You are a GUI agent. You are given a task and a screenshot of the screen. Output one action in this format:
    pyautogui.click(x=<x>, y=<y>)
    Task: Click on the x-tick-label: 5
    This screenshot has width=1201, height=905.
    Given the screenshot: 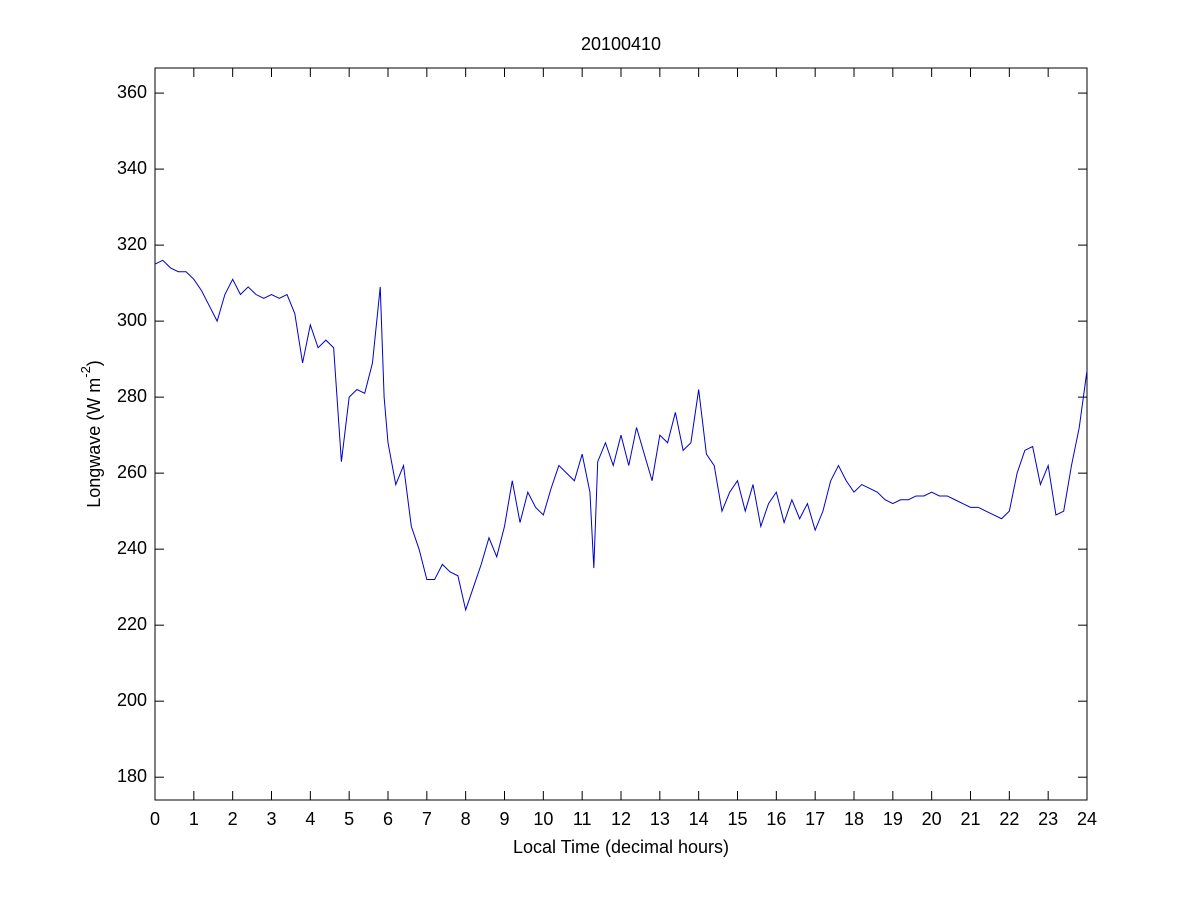 What is the action you would take?
    pyautogui.click(x=349, y=819)
    